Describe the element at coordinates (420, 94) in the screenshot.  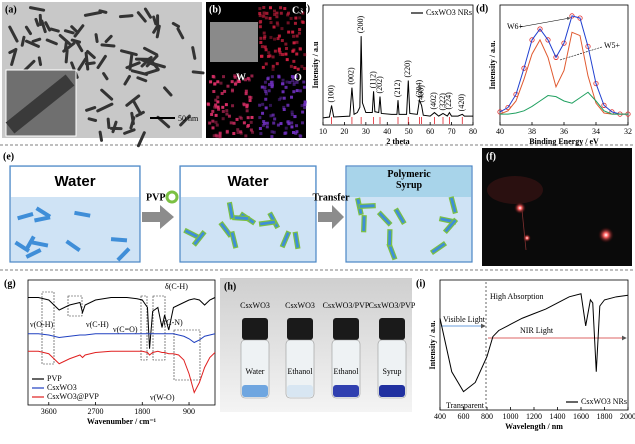
I see `peak-label: (400)` at that location.